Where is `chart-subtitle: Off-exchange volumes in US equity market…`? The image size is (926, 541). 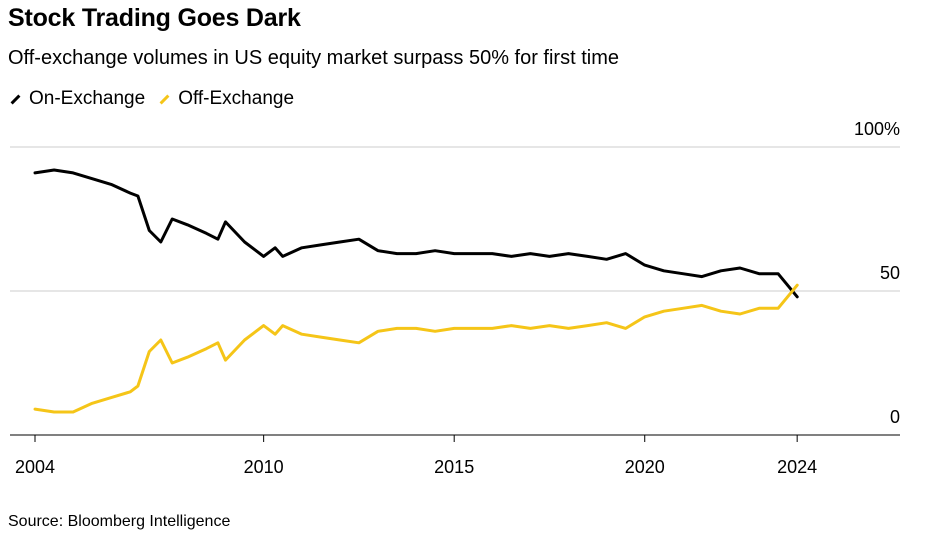 chart-subtitle: Off-exchange volumes in US equity market… is located at coordinates (313, 58).